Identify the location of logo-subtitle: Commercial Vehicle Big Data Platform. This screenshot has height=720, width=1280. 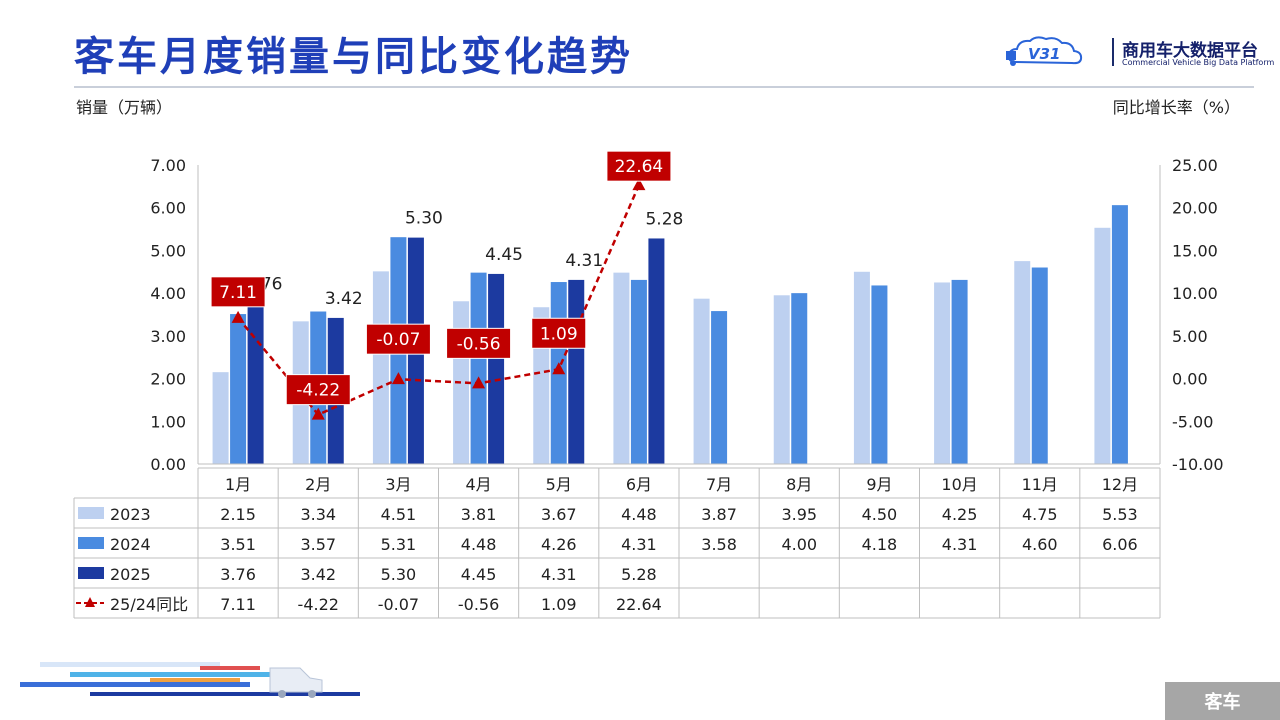
(1198, 62).